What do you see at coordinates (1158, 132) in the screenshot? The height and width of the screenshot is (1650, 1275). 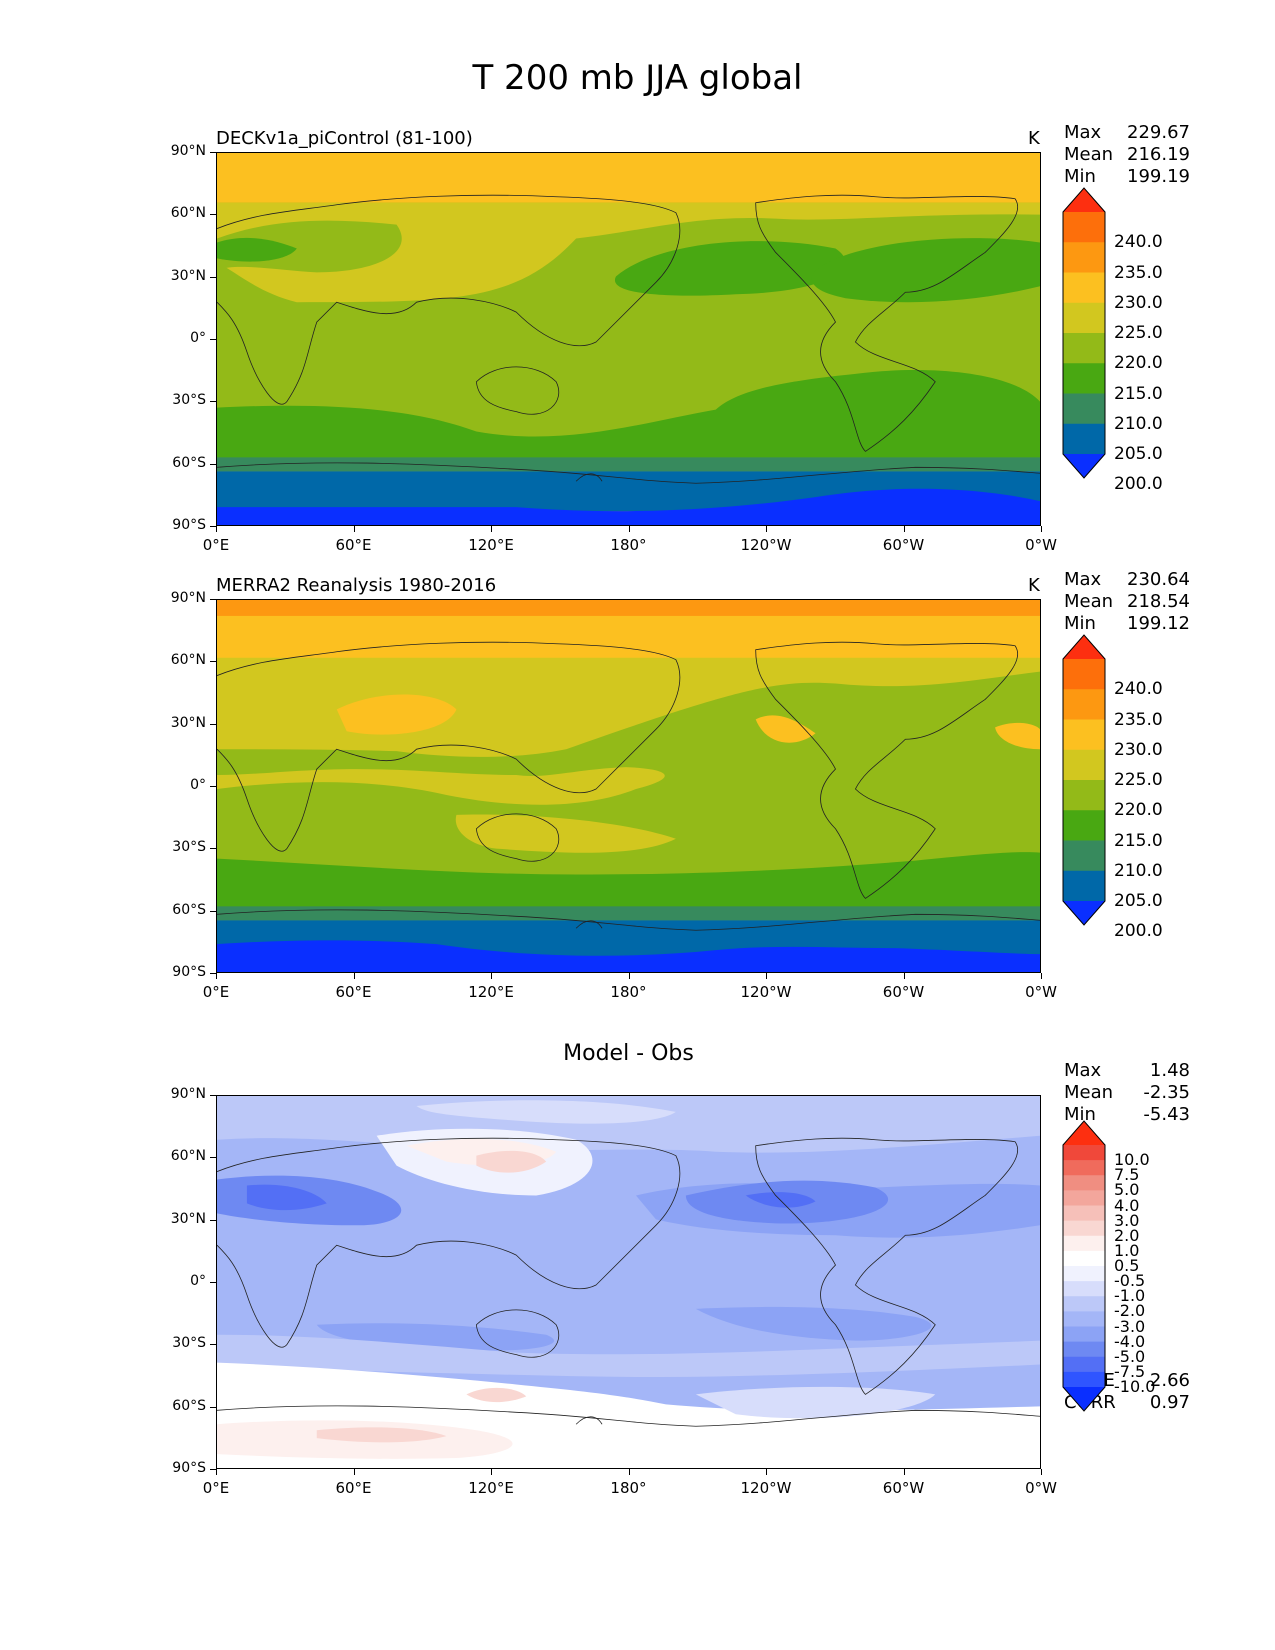 I see `stat-value-max: 229.67` at bounding box center [1158, 132].